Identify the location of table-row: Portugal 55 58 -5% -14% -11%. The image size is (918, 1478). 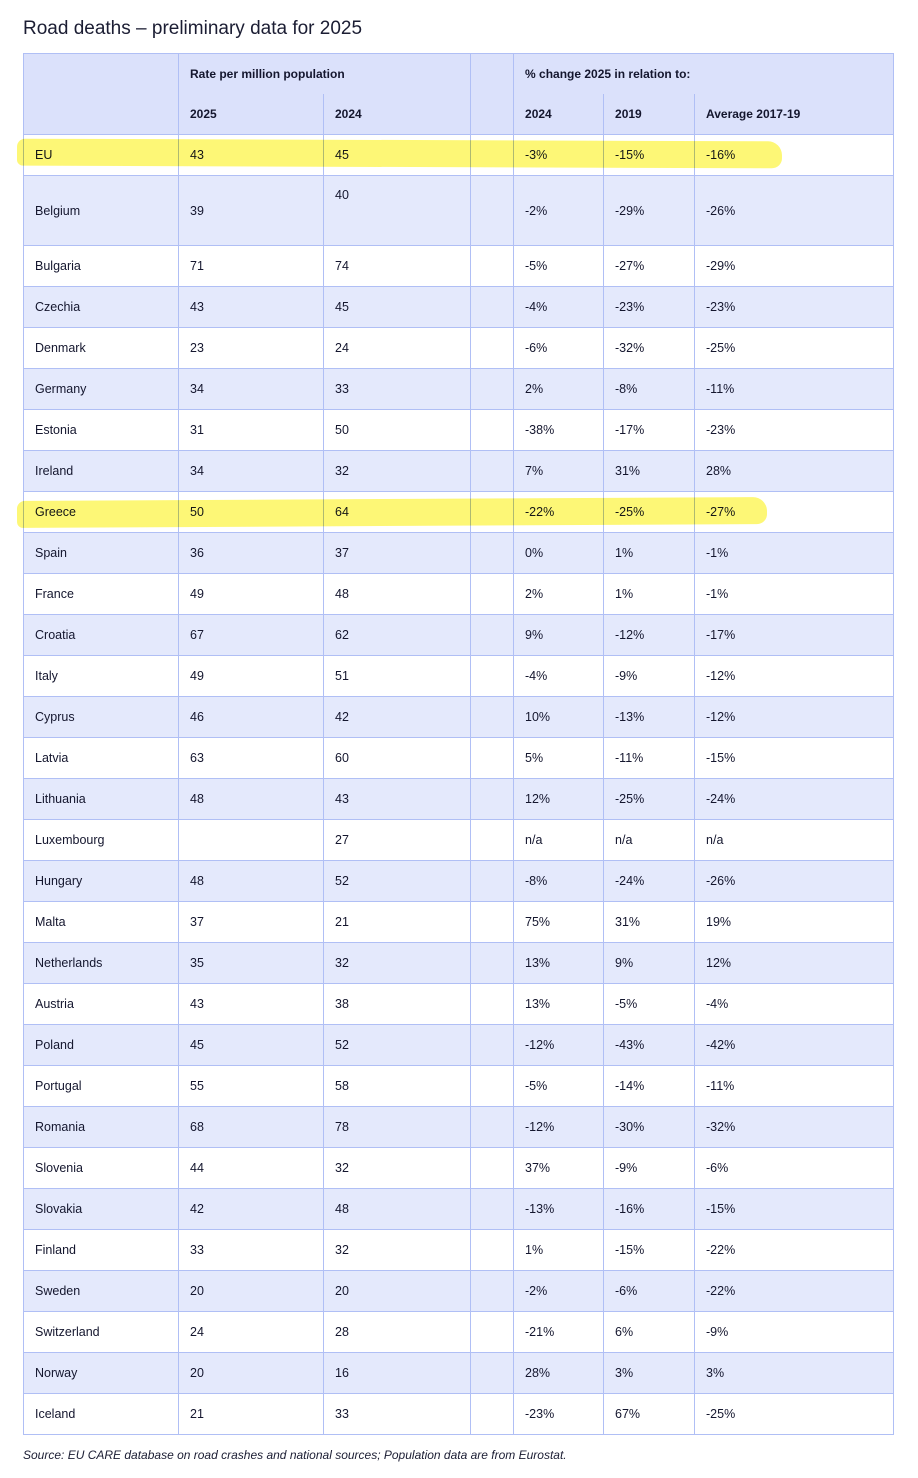
(459, 1086).